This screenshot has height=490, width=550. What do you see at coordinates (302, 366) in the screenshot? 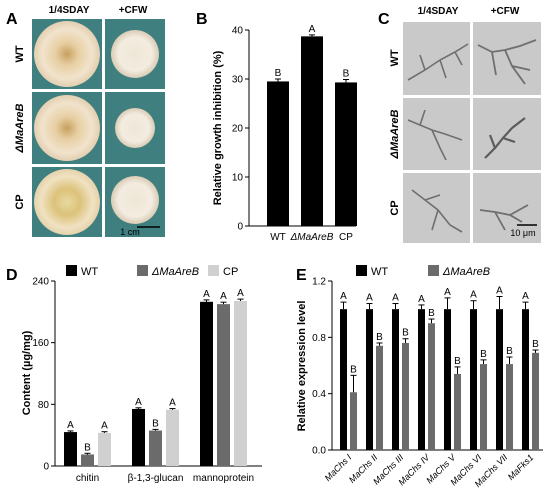
I see `chart-e-y-axis-label: Relative expression level` at bounding box center [302, 366].